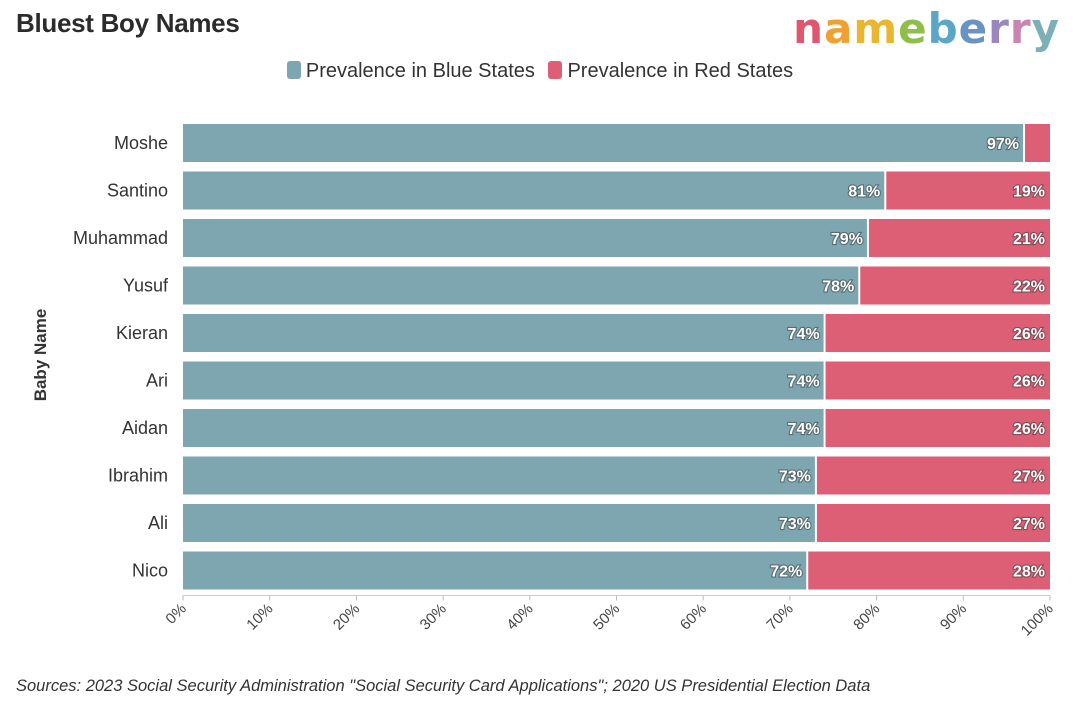 The image size is (1080, 707). Describe the element at coordinates (519, 616) in the screenshot. I see `x-tick-label: 40%` at that location.